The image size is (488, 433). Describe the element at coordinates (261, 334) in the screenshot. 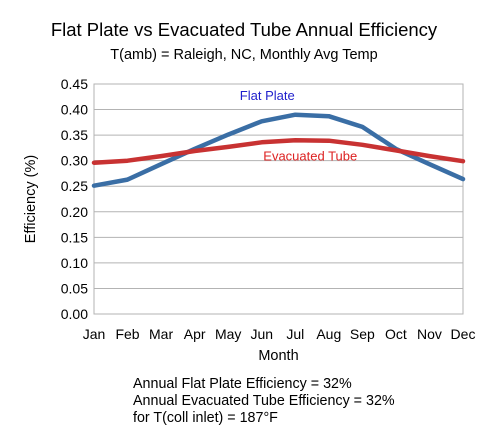

I see `x-tick-label: Jun` at that location.